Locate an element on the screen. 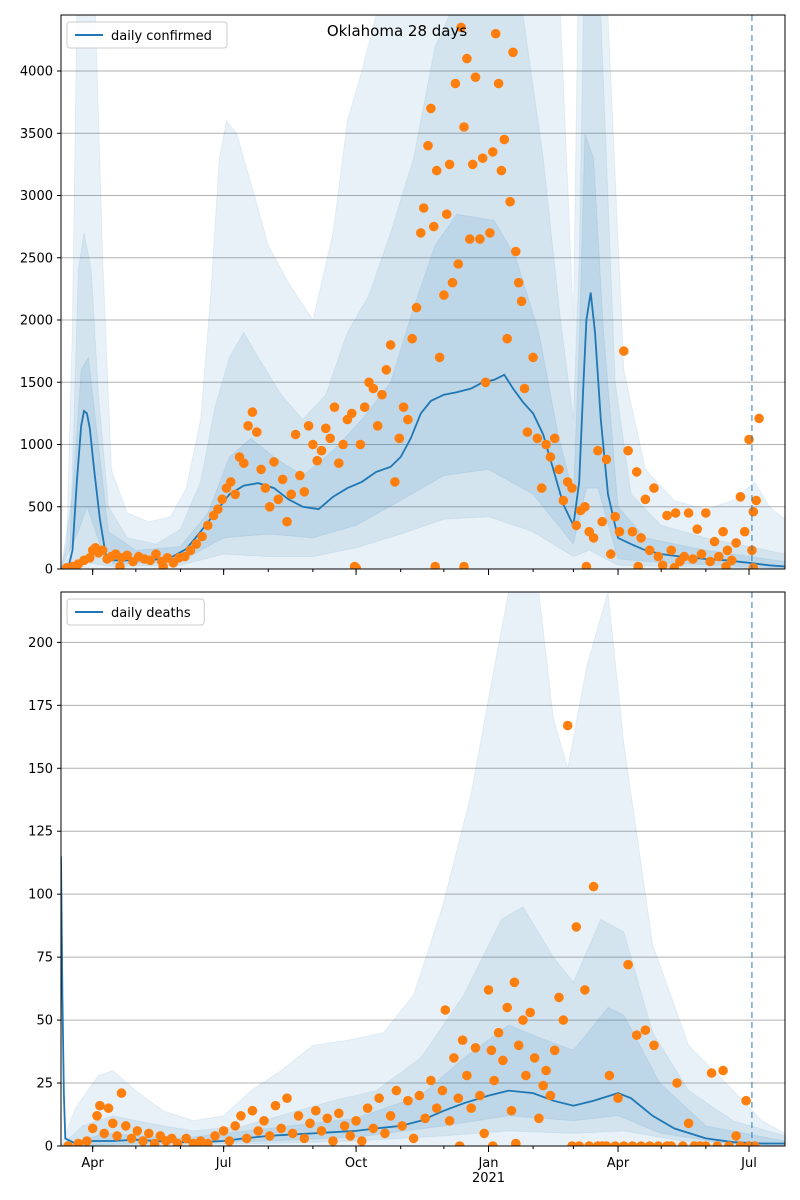 This screenshot has height=1200, width=800. x-tick-label: Jul is located at coordinates (223, 1163).